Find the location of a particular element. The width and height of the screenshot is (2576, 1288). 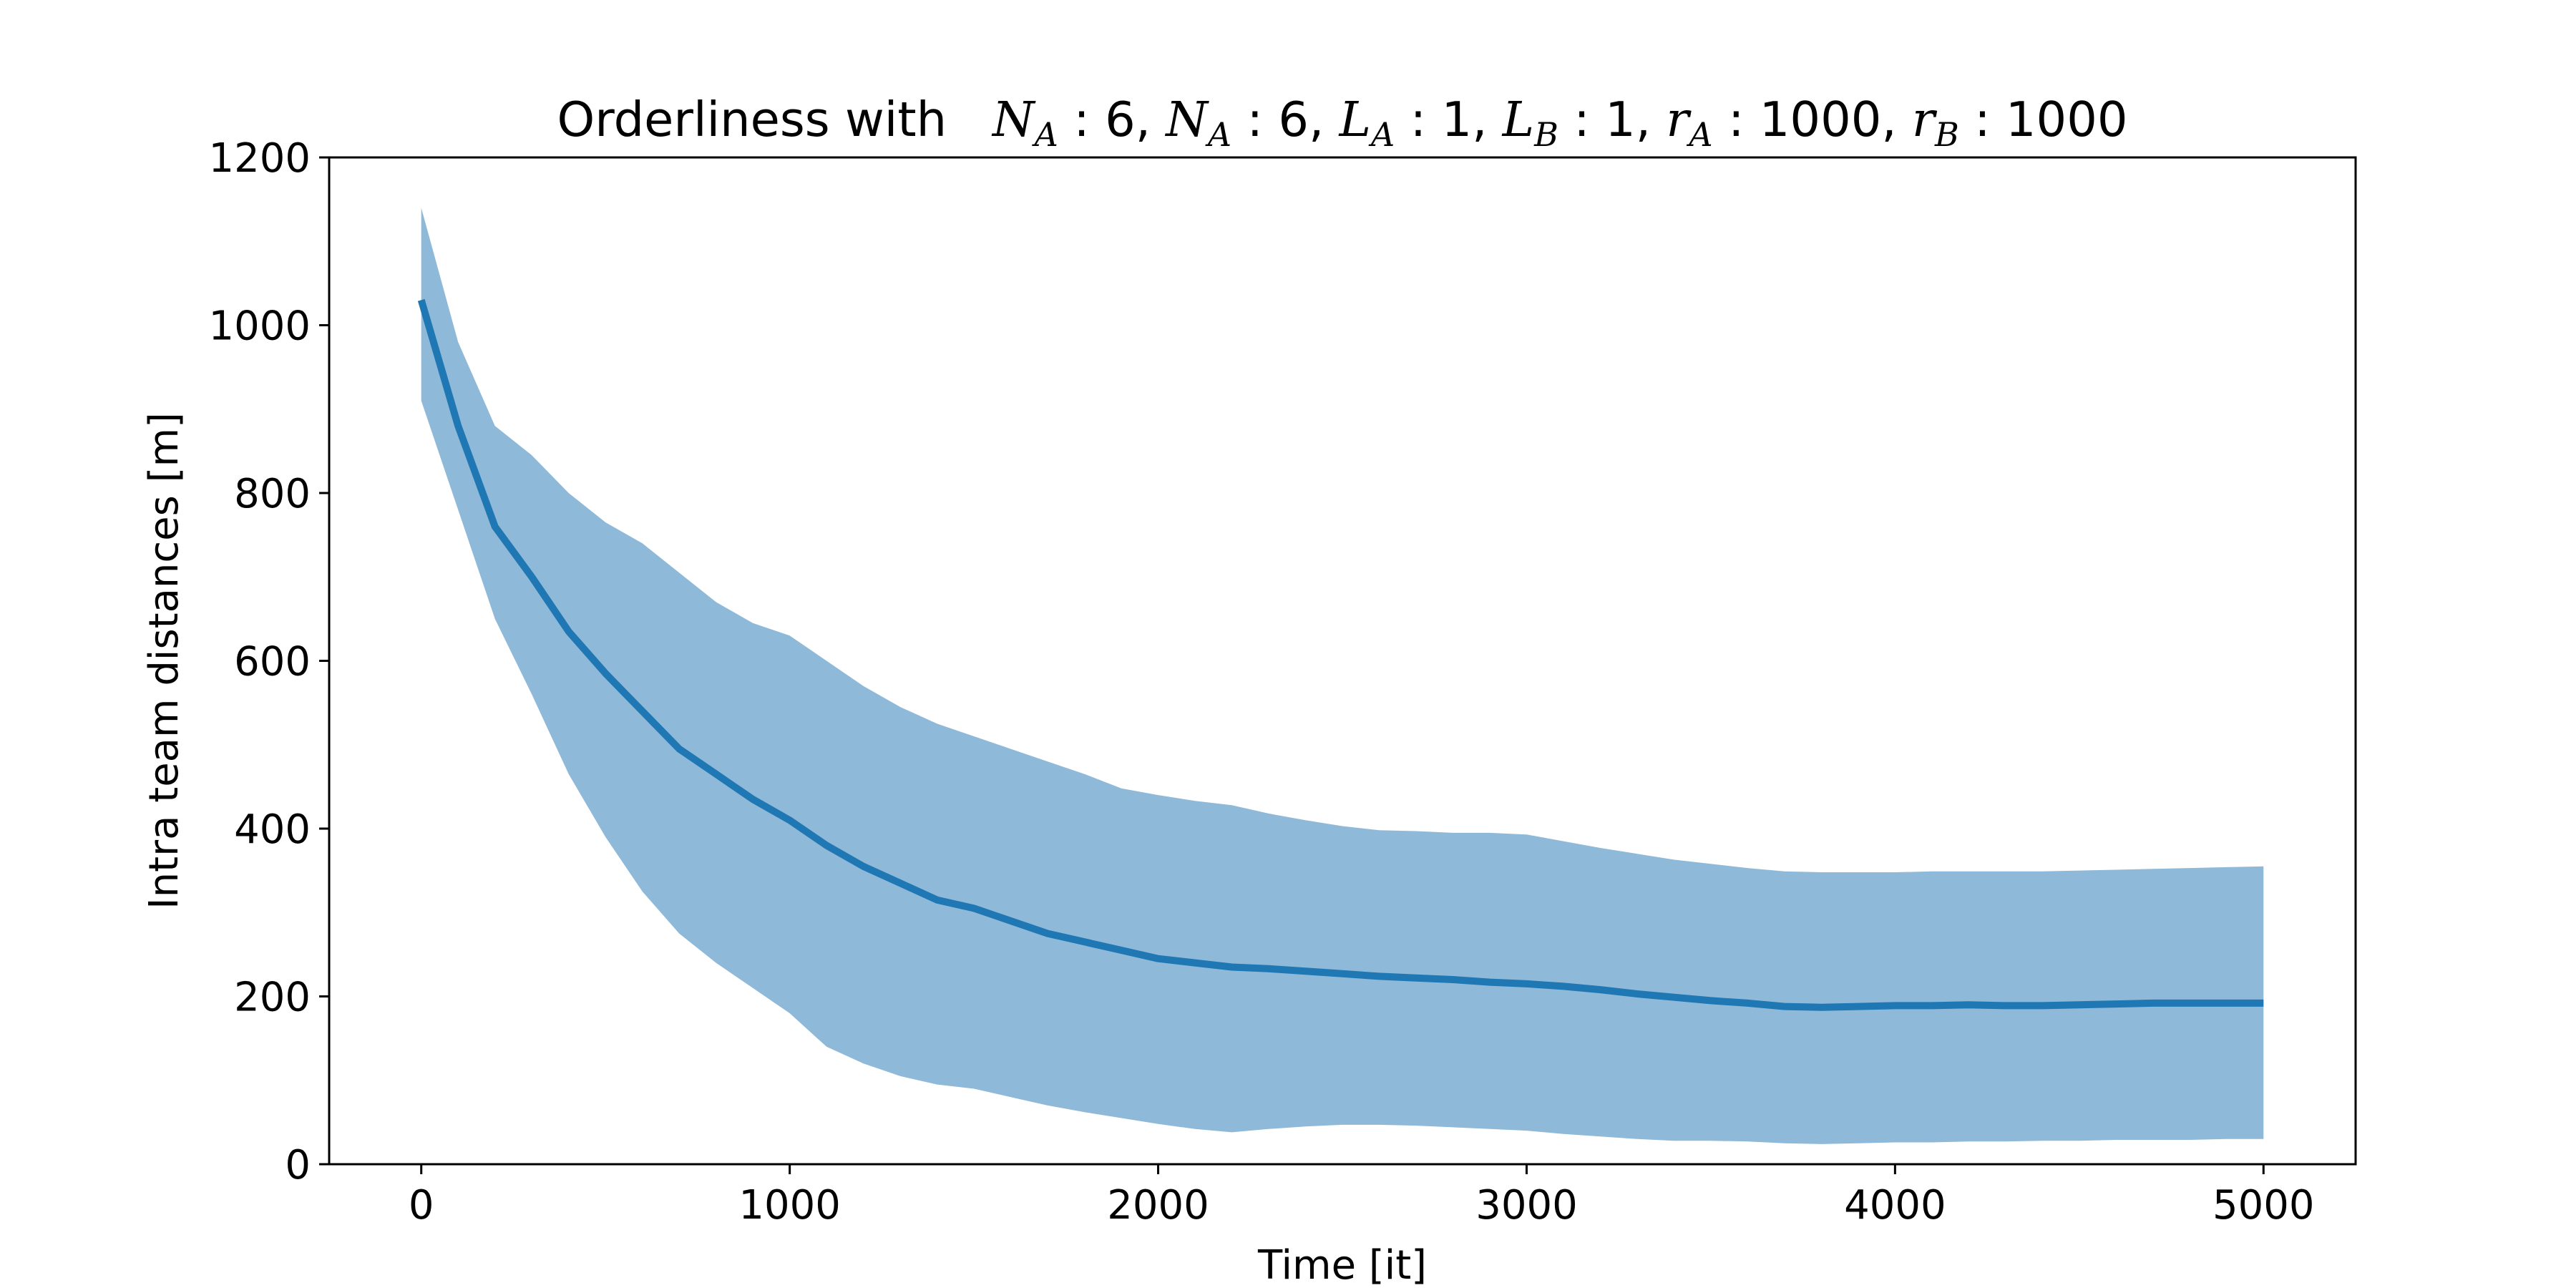

y-tick-label: 1000 is located at coordinates (259, 326).